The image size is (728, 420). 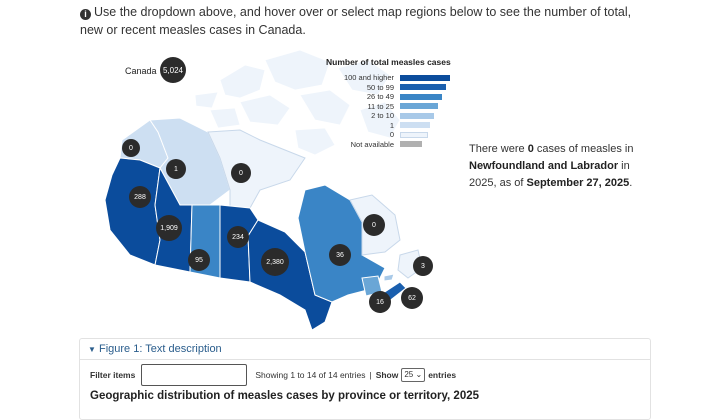 I want to click on bubble-new-brunswick: 16, so click(x=380, y=302).